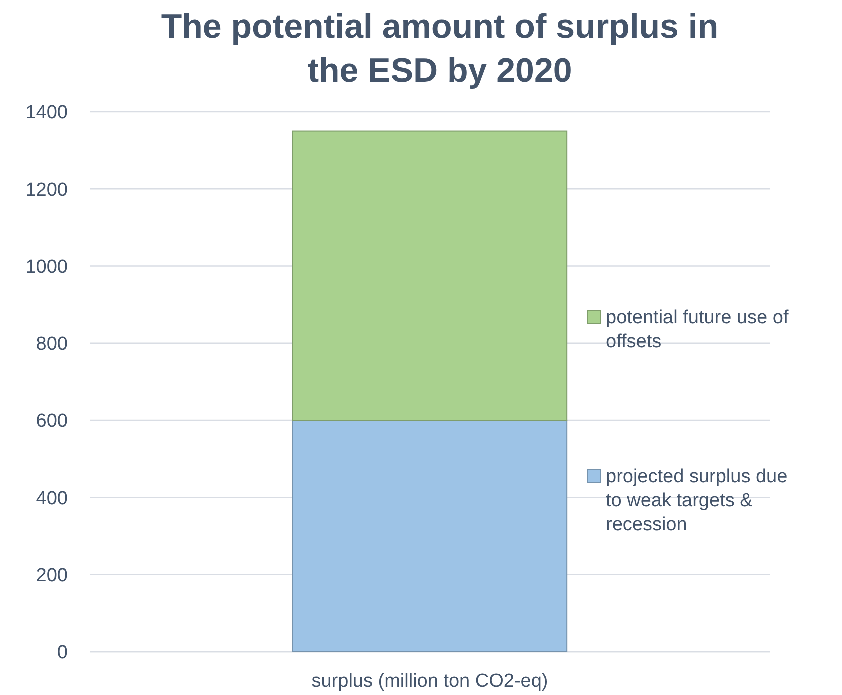 This screenshot has width=842, height=695. Describe the element at coordinates (430, 681) in the screenshot. I see `x-tick-label: surplus (million ton CO2-eq)` at that location.